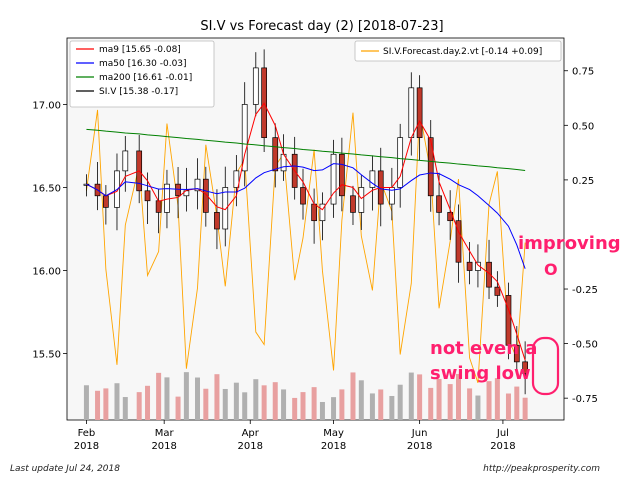 The width and height of the screenshot is (640, 480). I want to click on annotation-not-even-a: not even a, so click(483, 348).